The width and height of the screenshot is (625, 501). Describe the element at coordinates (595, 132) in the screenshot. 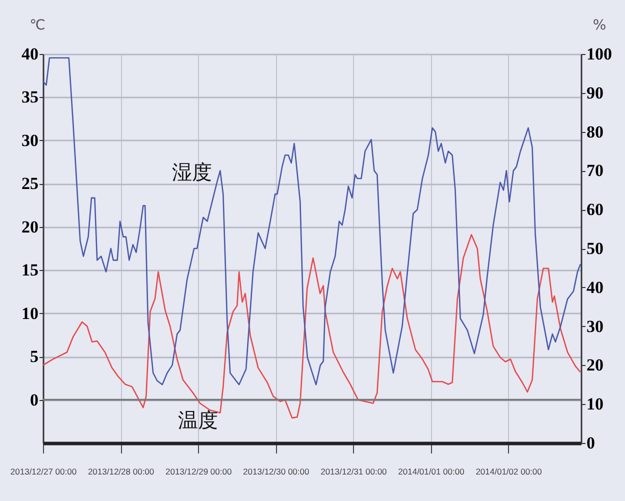

I see `y2-tick-label: 80` at that location.